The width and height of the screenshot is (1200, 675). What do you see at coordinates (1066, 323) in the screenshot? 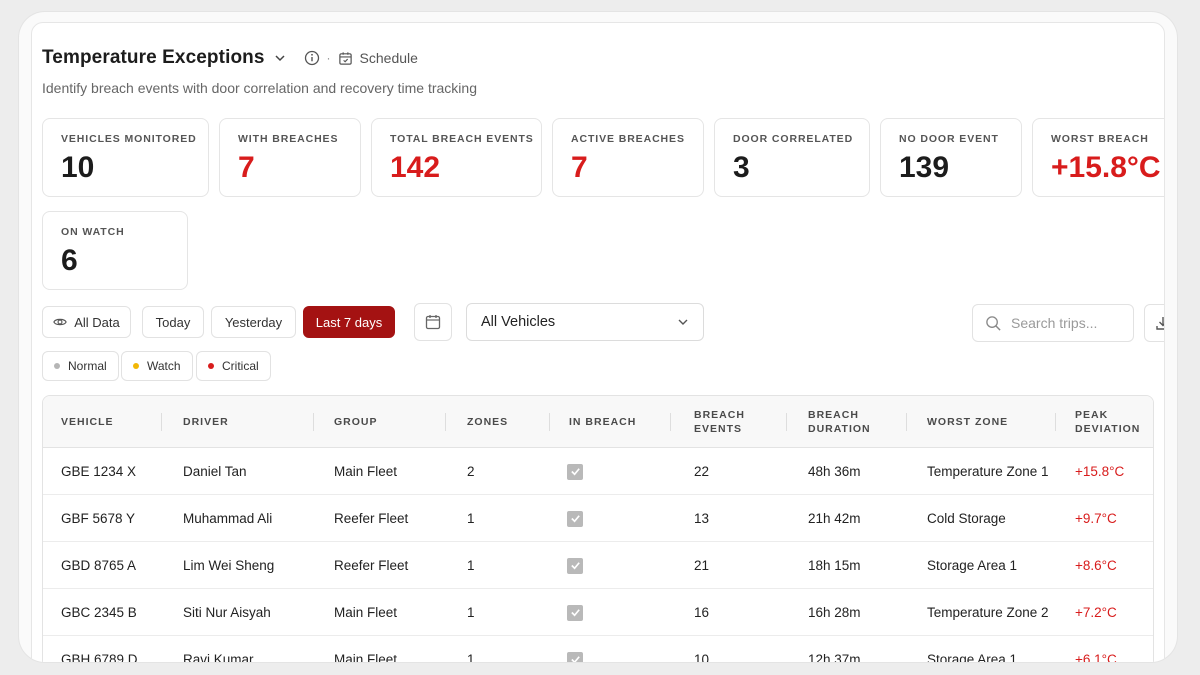
I see `search-input` at bounding box center [1066, 323].